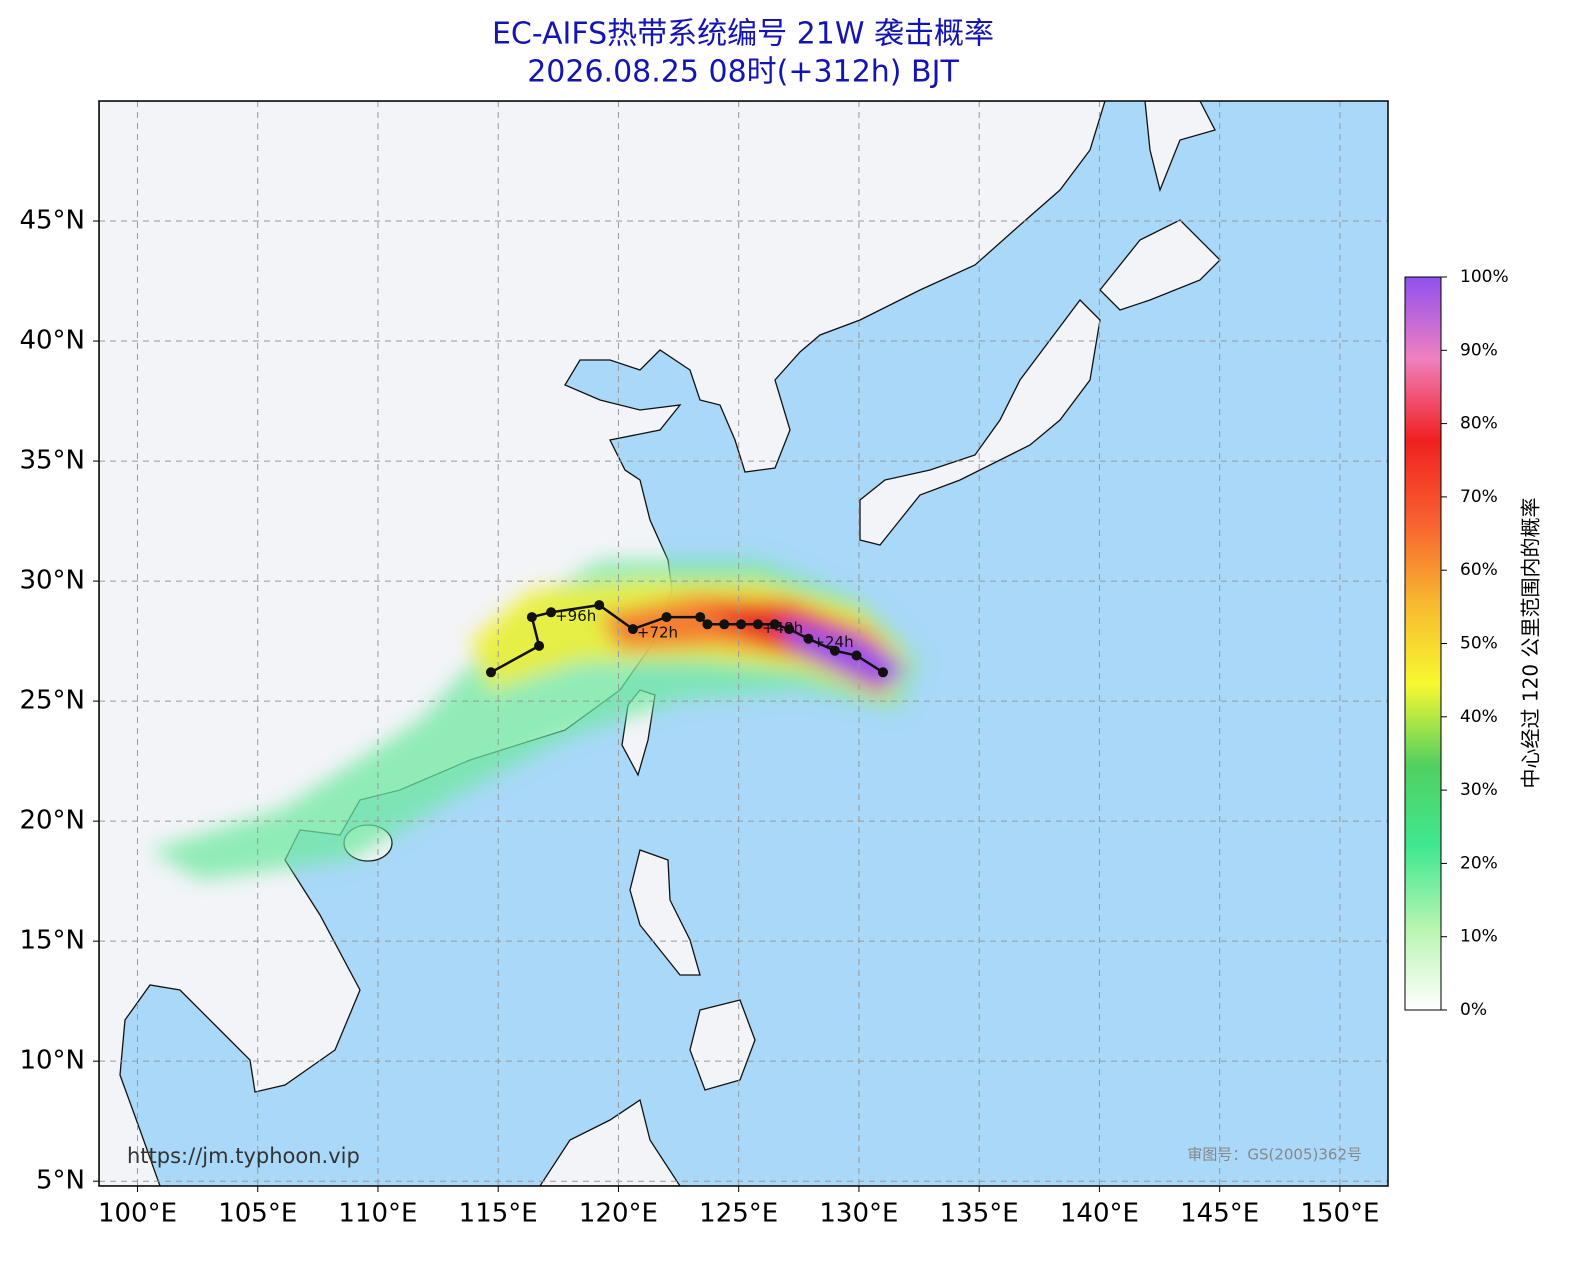 The width and height of the screenshot is (1583, 1262). I want to click on y-tick-label: 15°N, so click(52, 941).